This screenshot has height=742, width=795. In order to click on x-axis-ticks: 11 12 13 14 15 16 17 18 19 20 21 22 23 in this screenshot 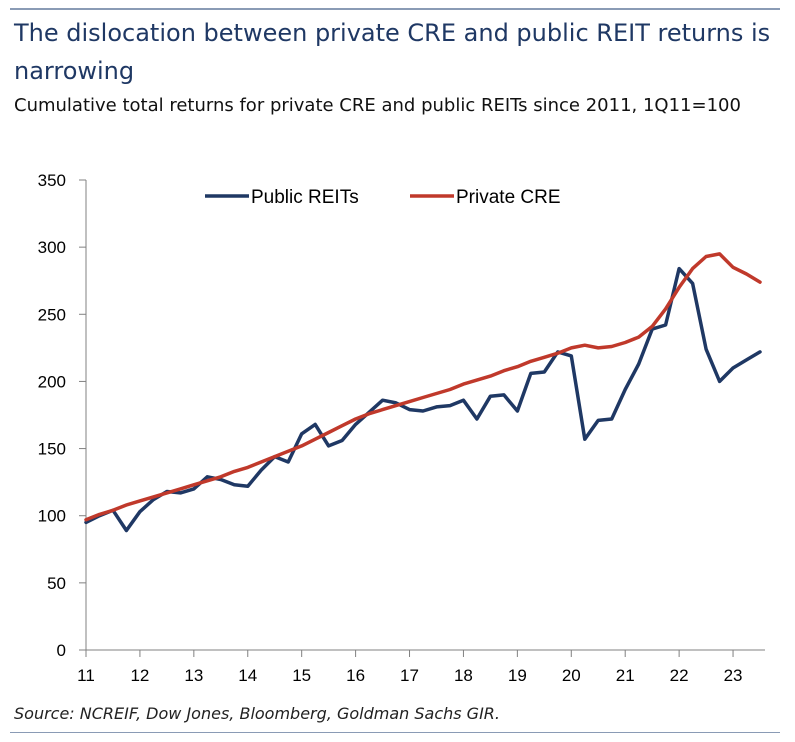, I will do `click(410, 667)`.